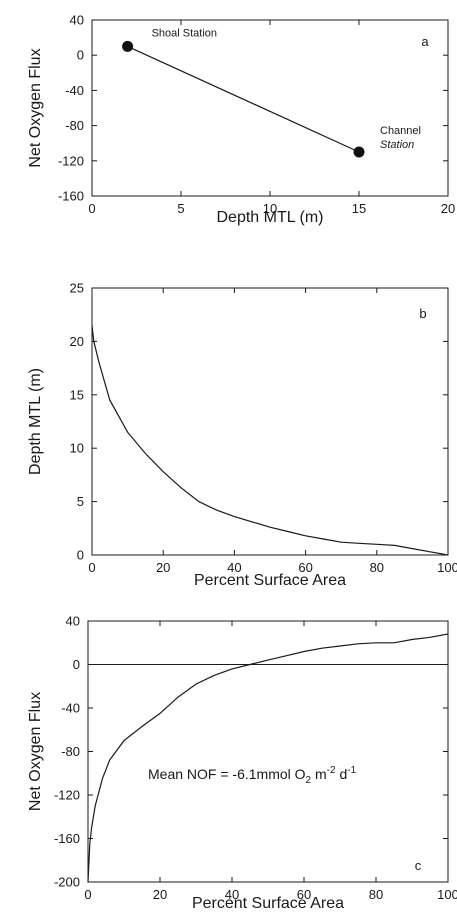 This screenshot has height=912, width=457. Describe the element at coordinates (184, 33) in the screenshot. I see `annotation-shoal-station: Shoal Station` at that location.